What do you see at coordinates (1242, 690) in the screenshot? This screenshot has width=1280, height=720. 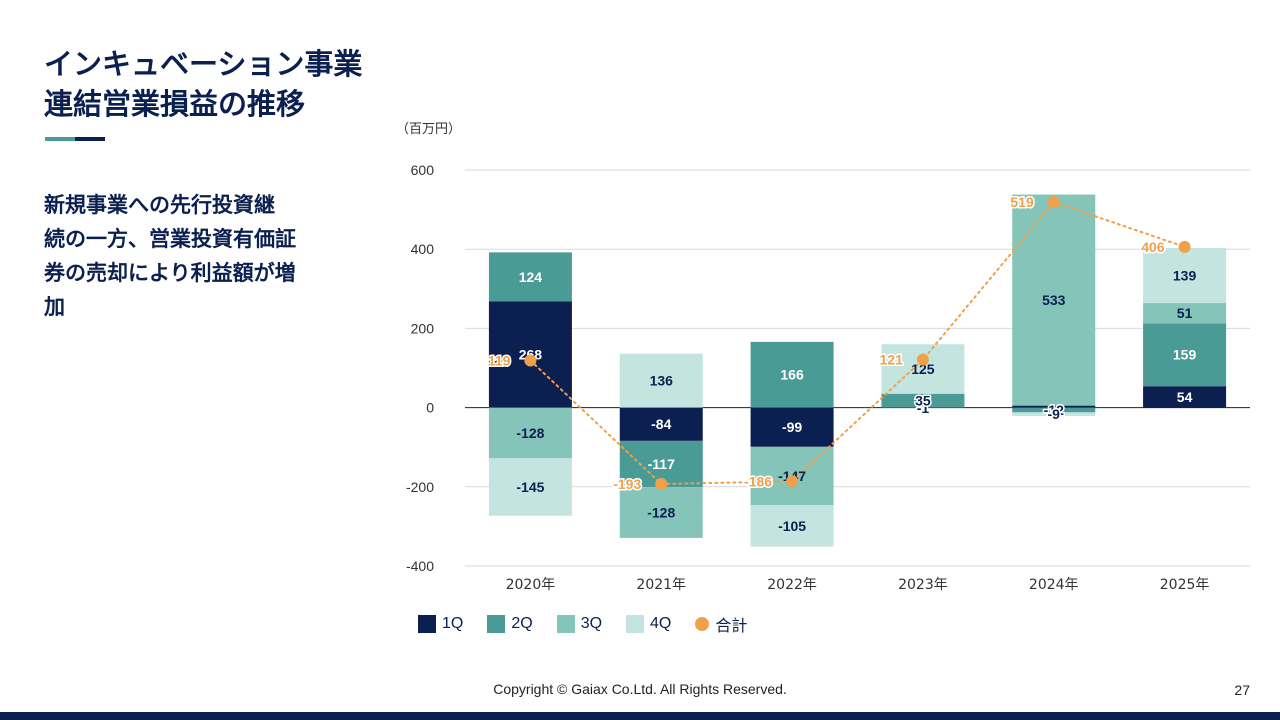 I see `page-number: 27` at bounding box center [1242, 690].